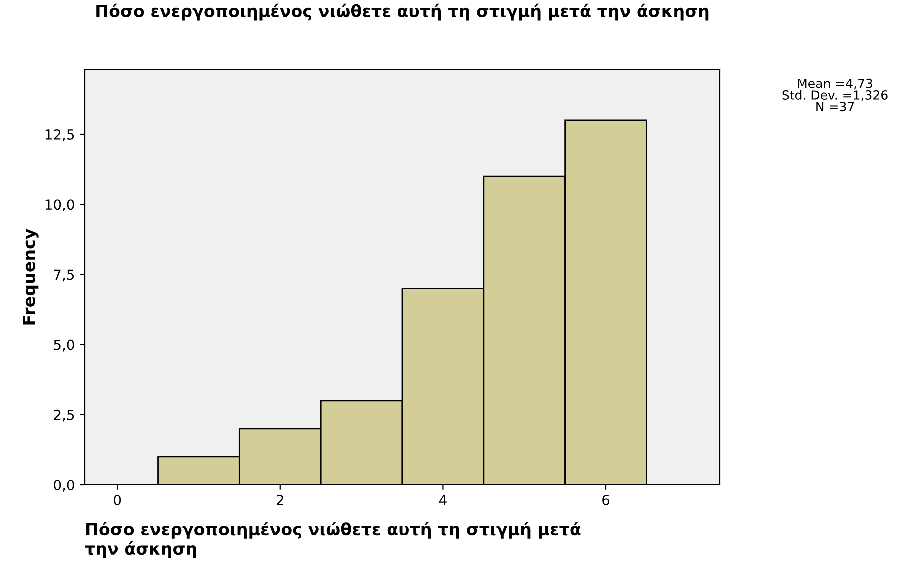 The width and height of the screenshot is (903, 562). What do you see at coordinates (31, 277) in the screenshot?
I see `y-axis-title: Frequency` at bounding box center [31, 277].